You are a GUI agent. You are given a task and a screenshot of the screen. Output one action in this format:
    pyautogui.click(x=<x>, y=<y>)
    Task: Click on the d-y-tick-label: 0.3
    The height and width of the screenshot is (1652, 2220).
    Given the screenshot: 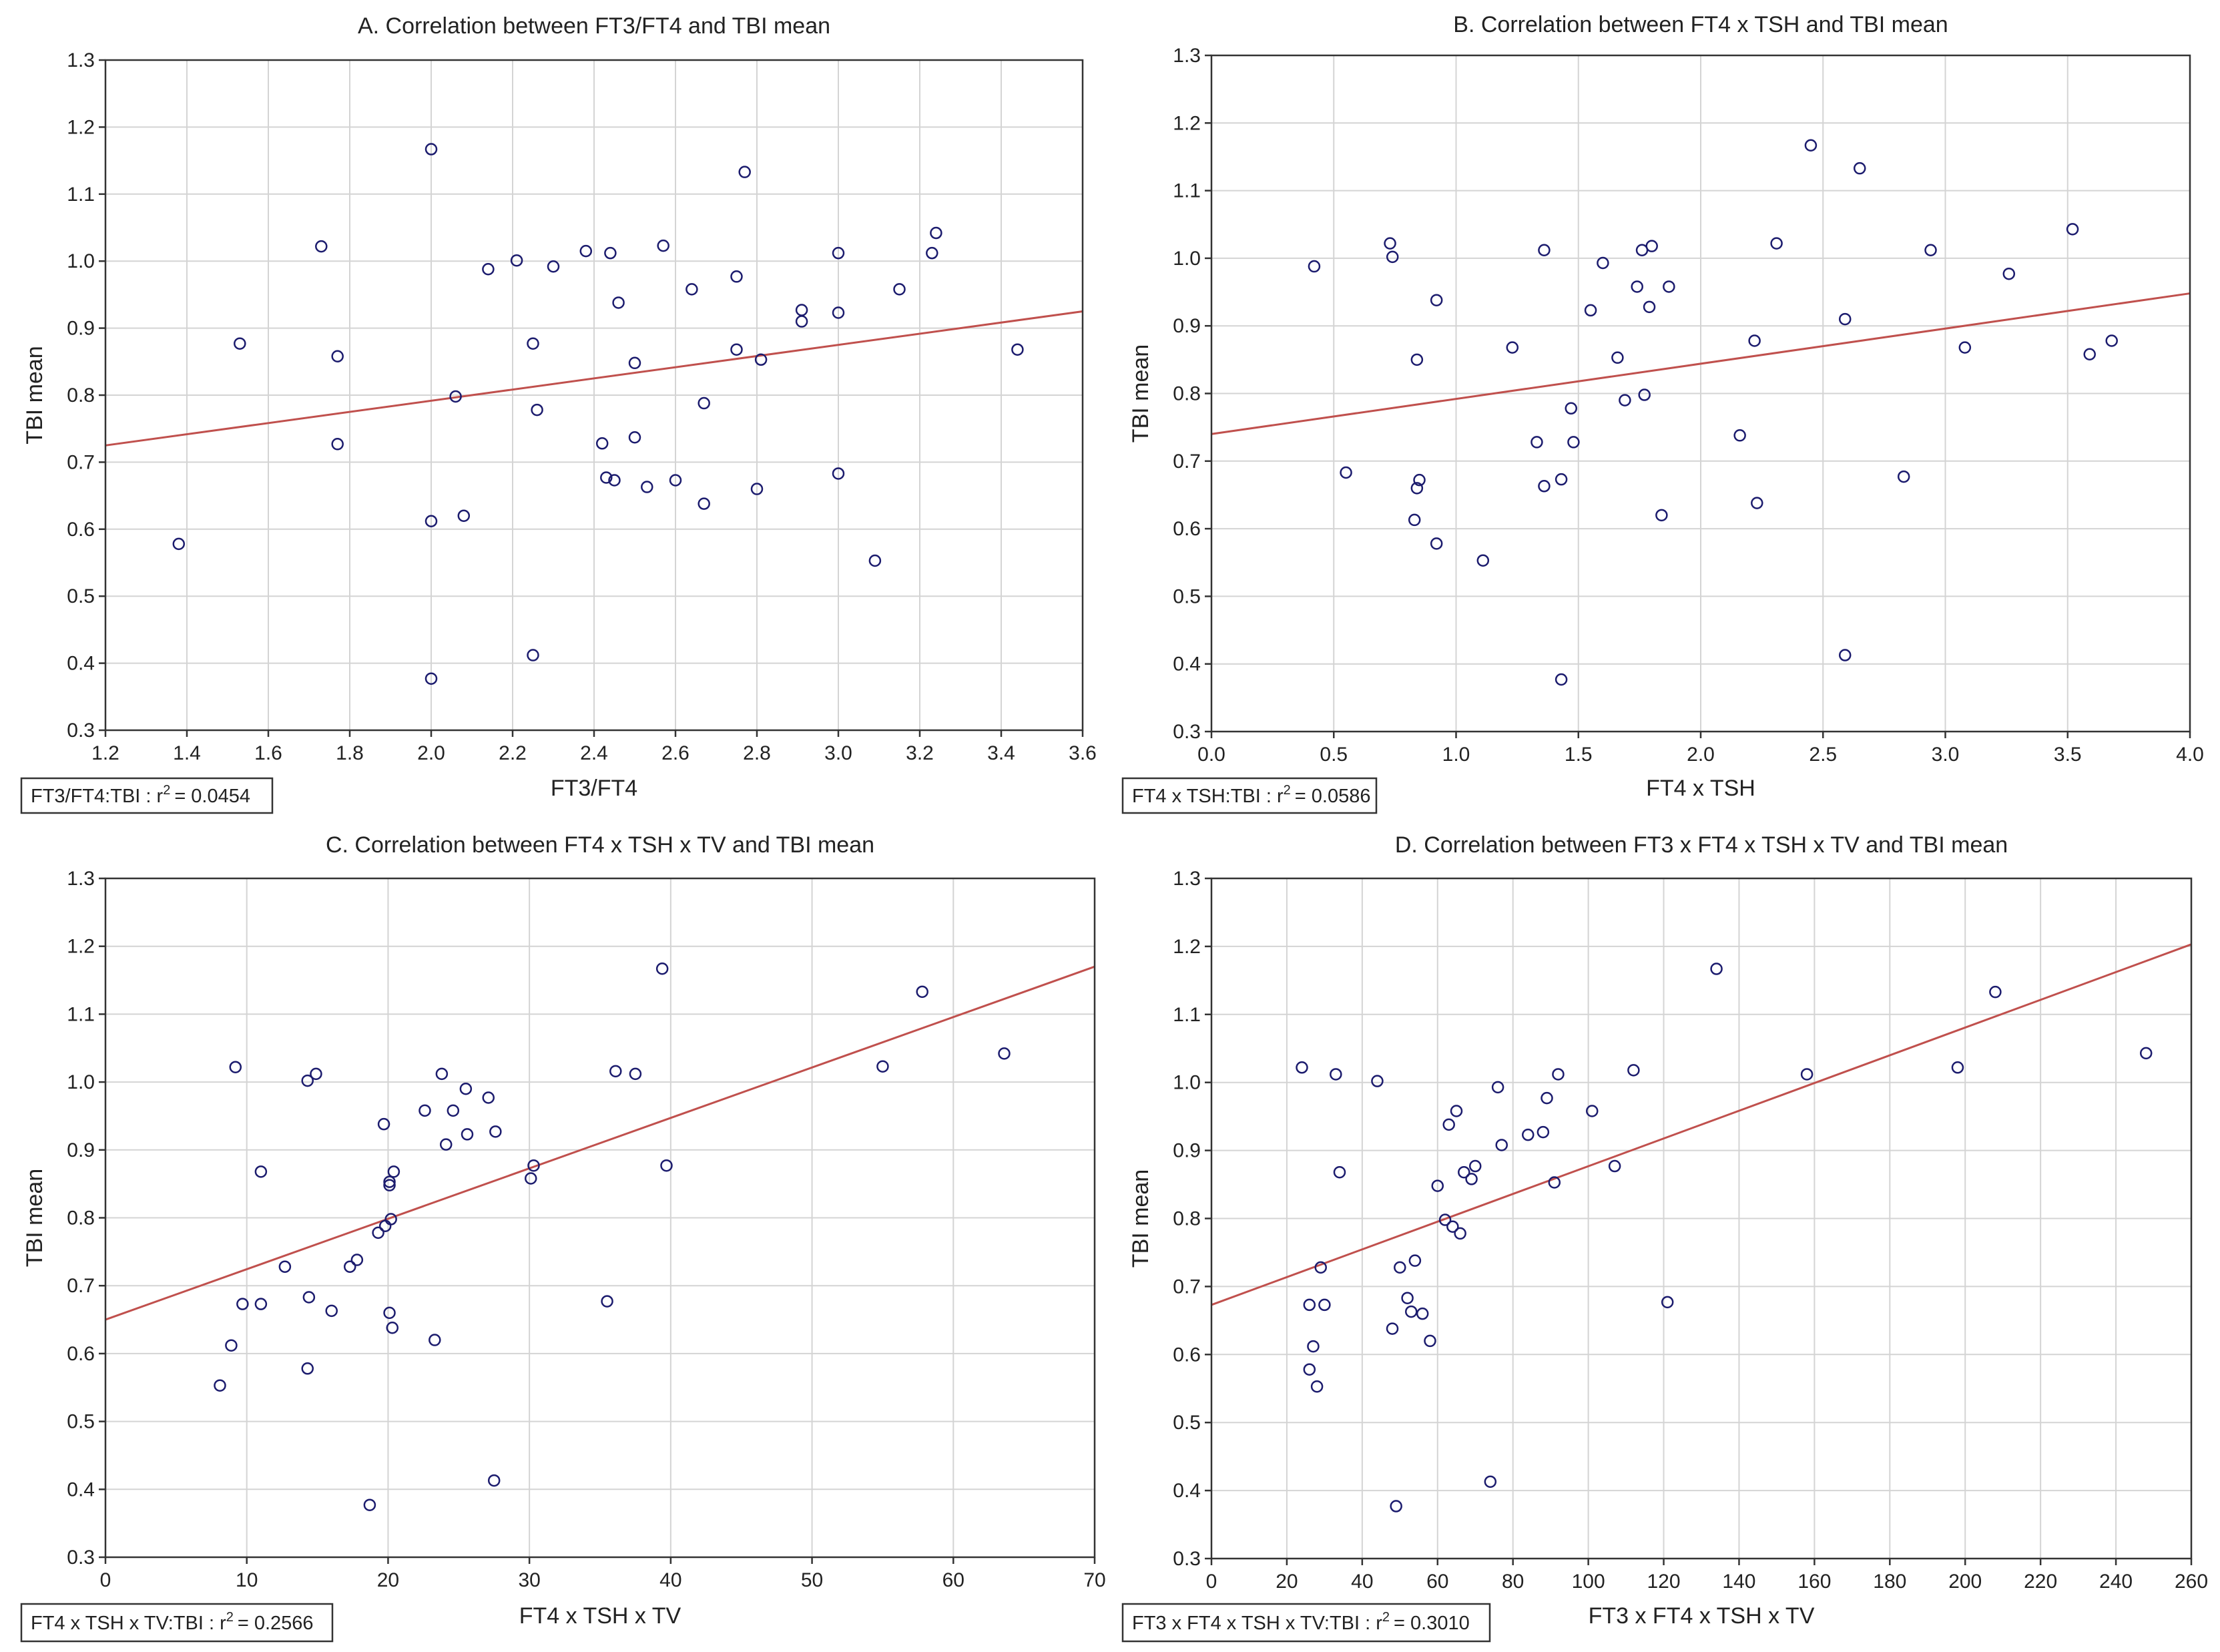 What is the action you would take?
    pyautogui.click(x=1187, y=1559)
    